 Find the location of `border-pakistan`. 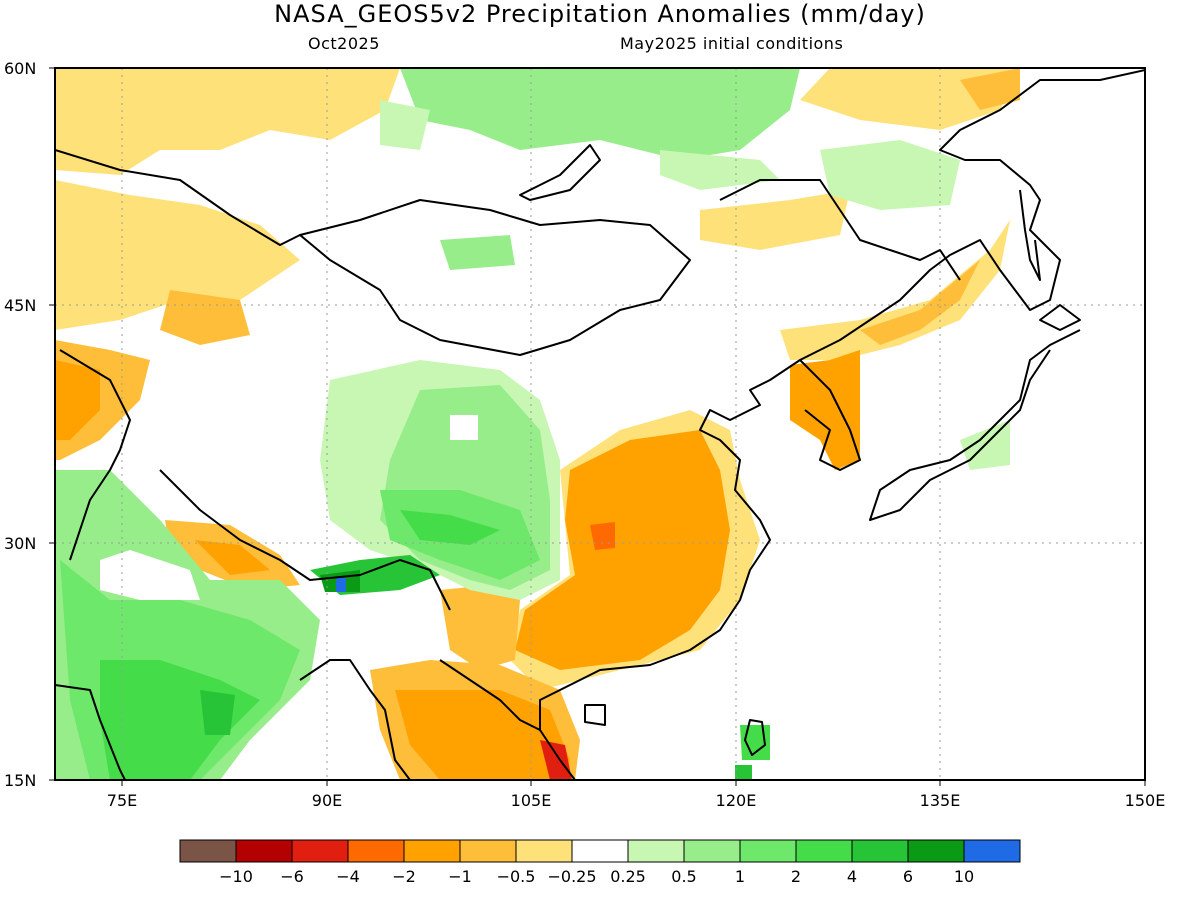

border-pakistan is located at coordinates (95, 455).